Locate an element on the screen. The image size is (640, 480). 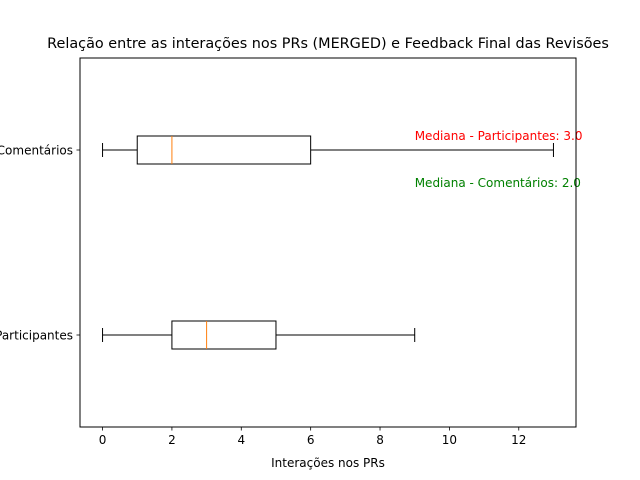
y-tick-label: Comentários is located at coordinates (36, 151).